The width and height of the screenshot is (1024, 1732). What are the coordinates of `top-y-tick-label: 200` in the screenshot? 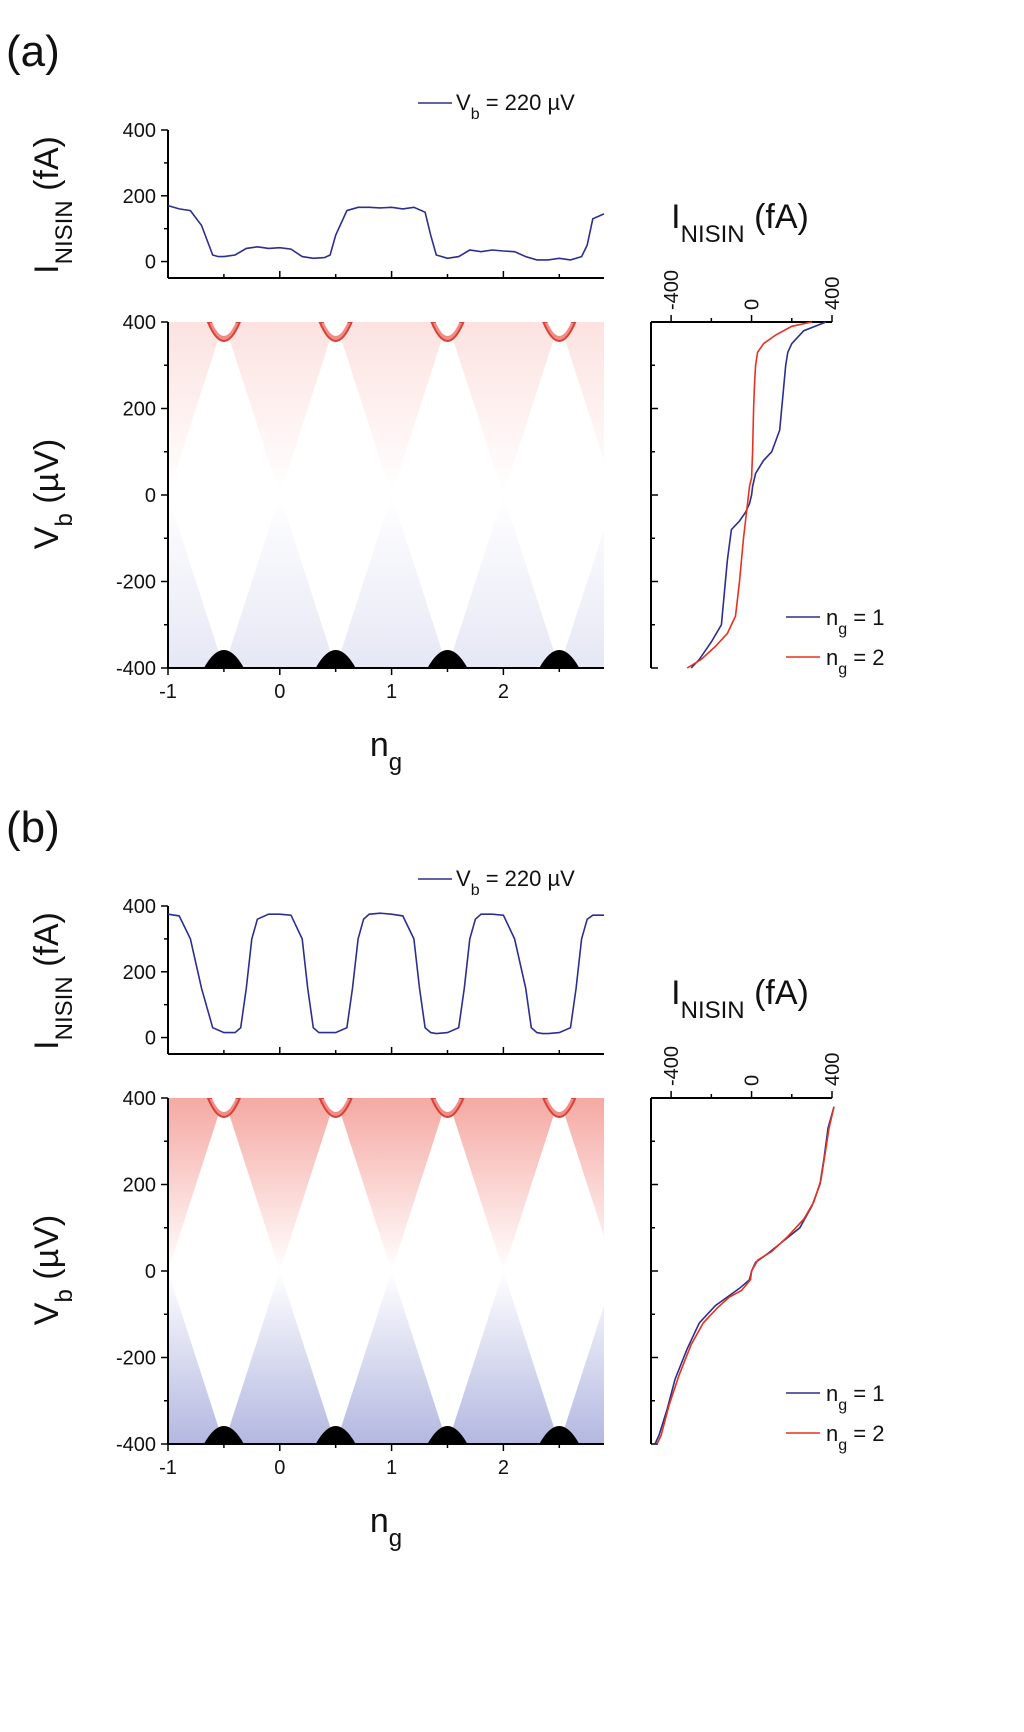 It's located at (139, 197).